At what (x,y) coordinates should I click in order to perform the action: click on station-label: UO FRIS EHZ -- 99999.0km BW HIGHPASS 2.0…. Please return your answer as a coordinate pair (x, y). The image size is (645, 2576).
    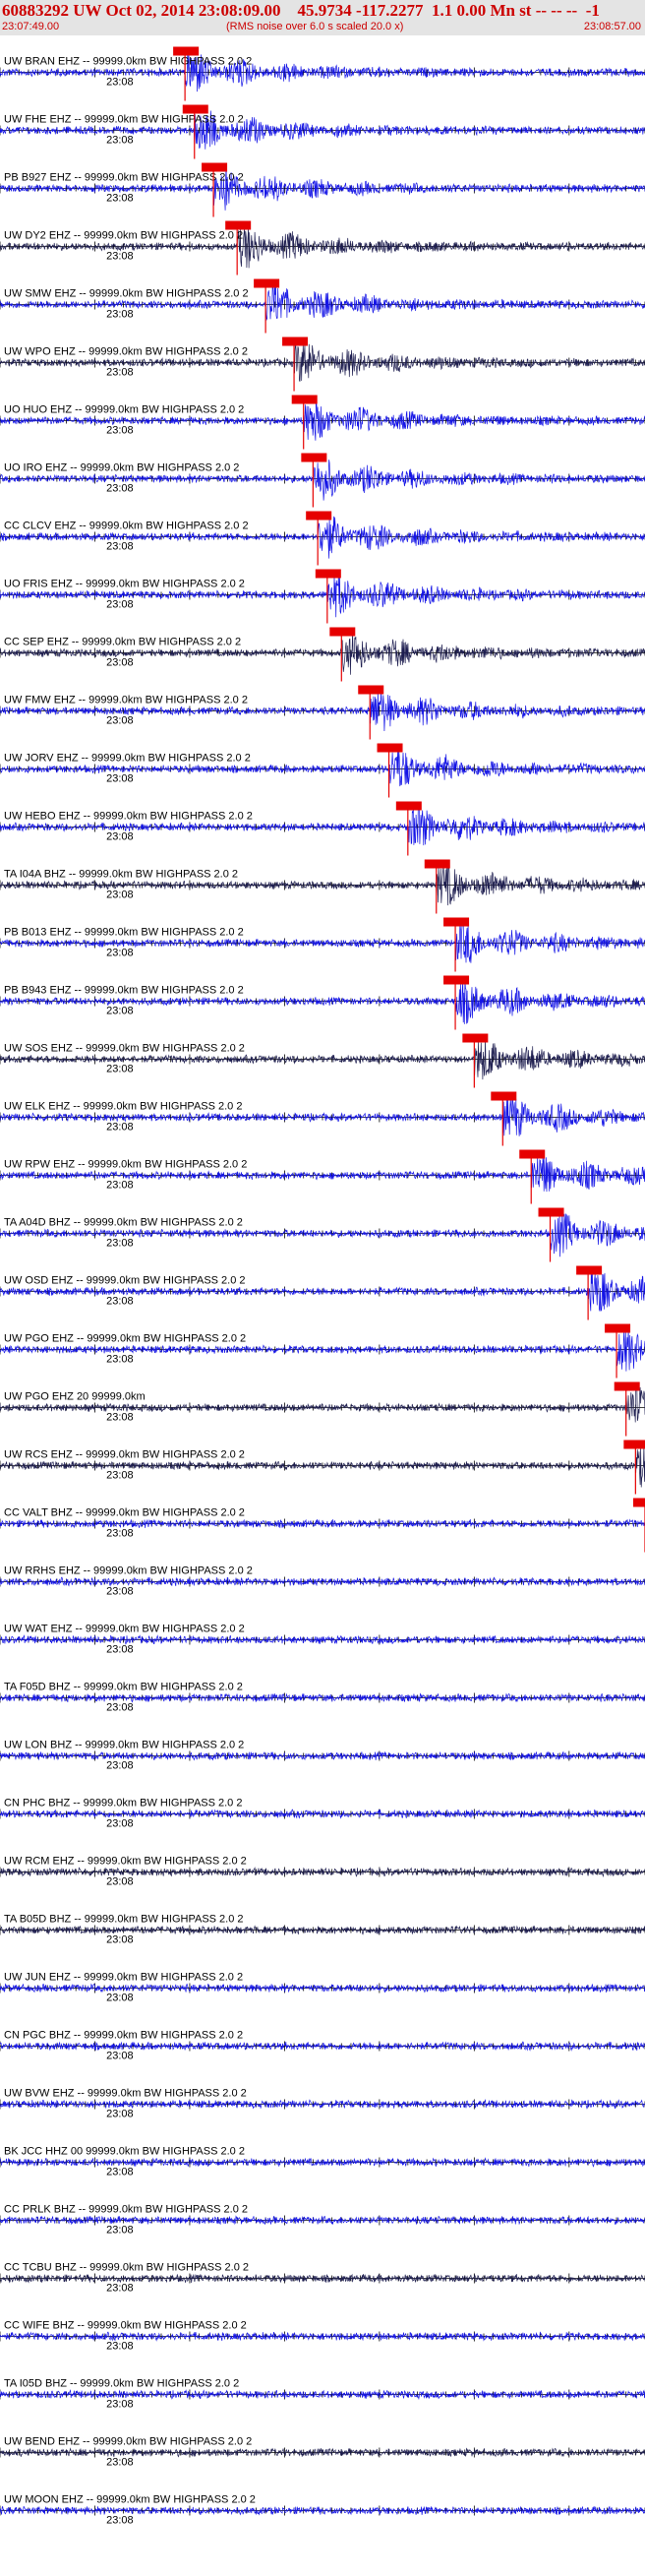
    Looking at the image, I should click on (125, 584).